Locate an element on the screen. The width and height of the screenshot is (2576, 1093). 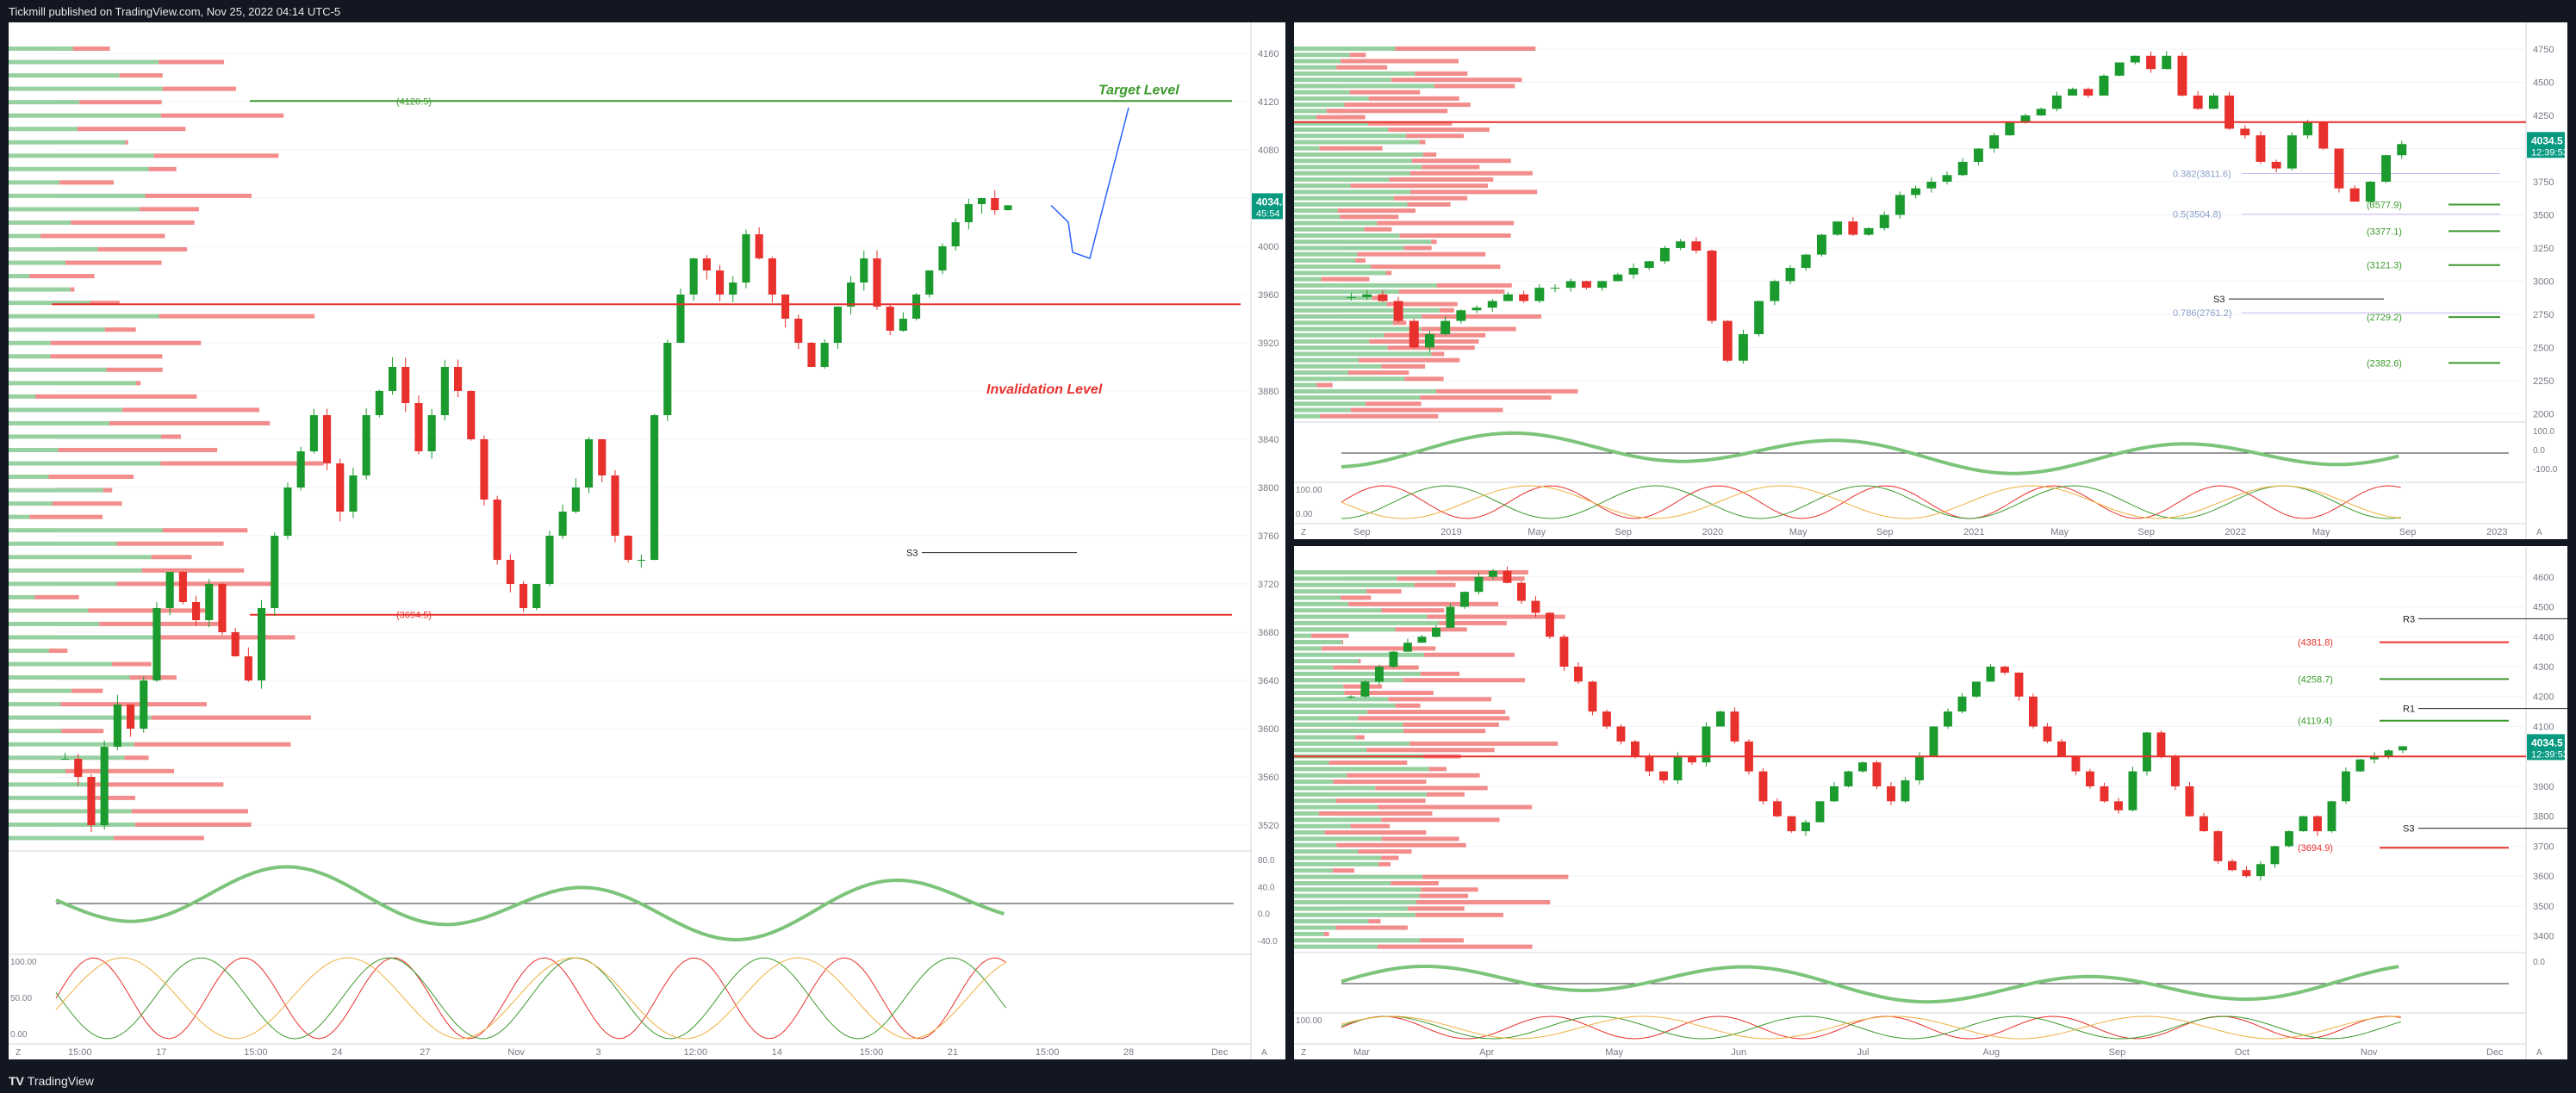
tradingview-logo: TV TradingView is located at coordinates (52, 1081).